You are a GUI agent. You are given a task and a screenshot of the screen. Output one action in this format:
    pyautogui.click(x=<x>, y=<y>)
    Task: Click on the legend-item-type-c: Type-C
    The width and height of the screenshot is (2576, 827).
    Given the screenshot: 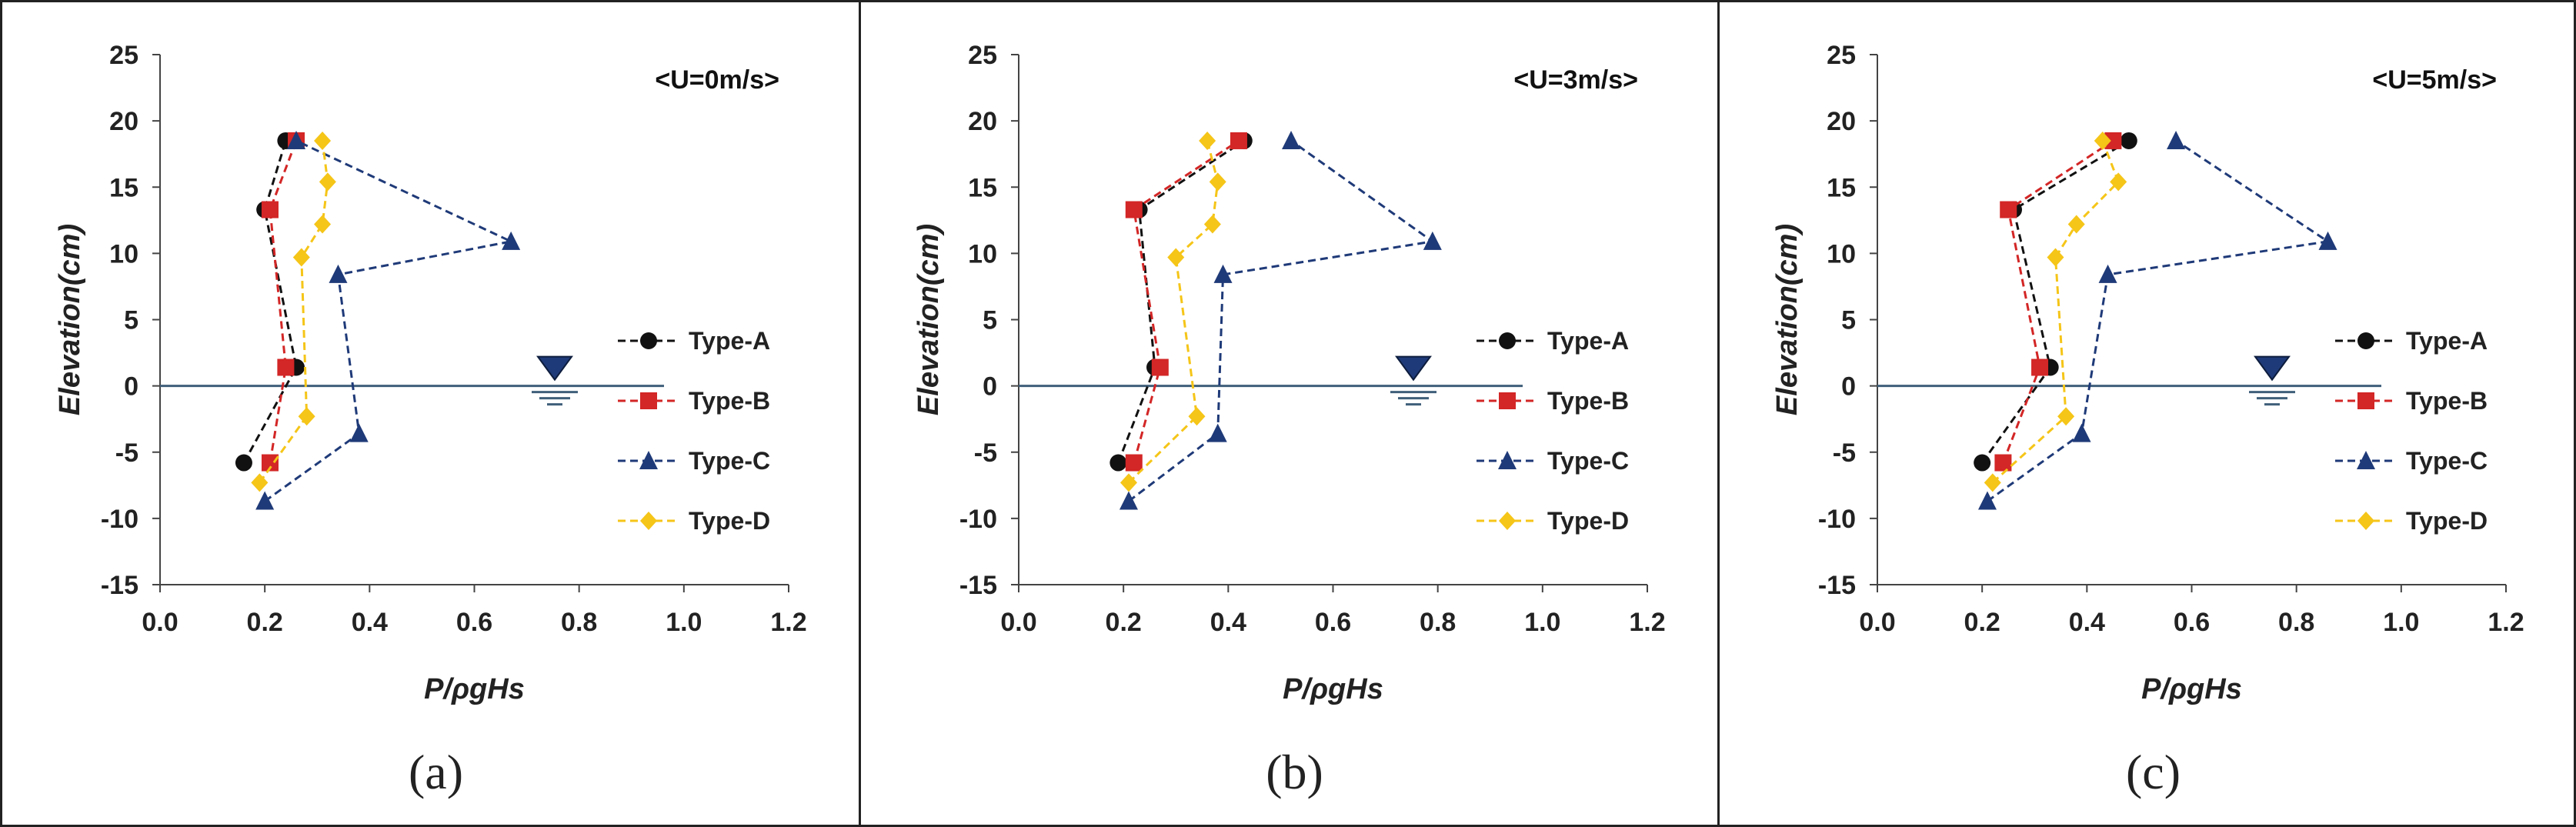 What is the action you would take?
    pyautogui.click(x=1553, y=461)
    